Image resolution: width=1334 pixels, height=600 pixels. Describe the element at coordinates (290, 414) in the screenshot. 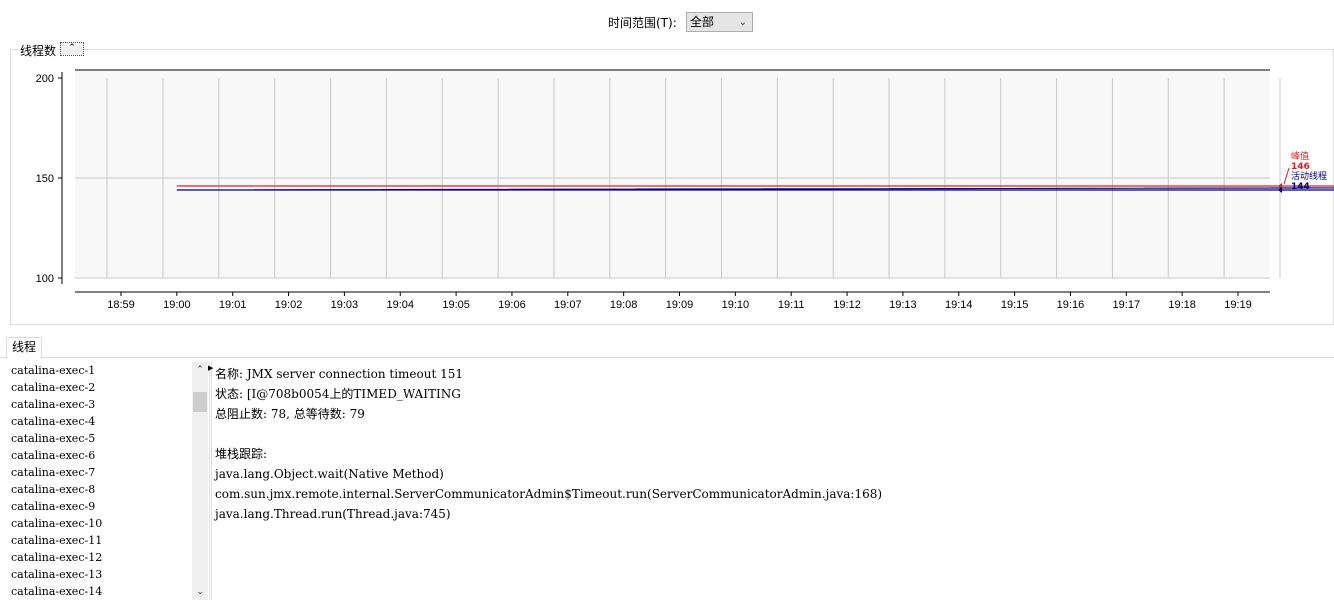

I see `detail-line: 总阻止数: 78, 总等待数: 79` at that location.